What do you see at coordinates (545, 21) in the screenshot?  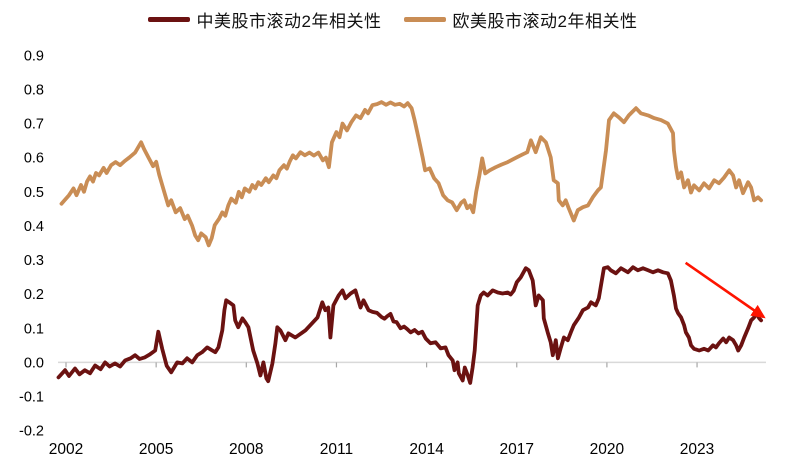 I see `legend-label-eu-us: 欧美股市滚动2年相关性` at bounding box center [545, 21].